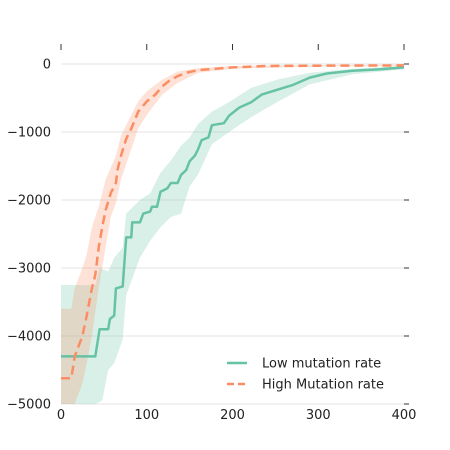 This screenshot has width=450, height=450. Describe the element at coordinates (61, 415) in the screenshot. I see `x-tick-label-0: 0` at that location.